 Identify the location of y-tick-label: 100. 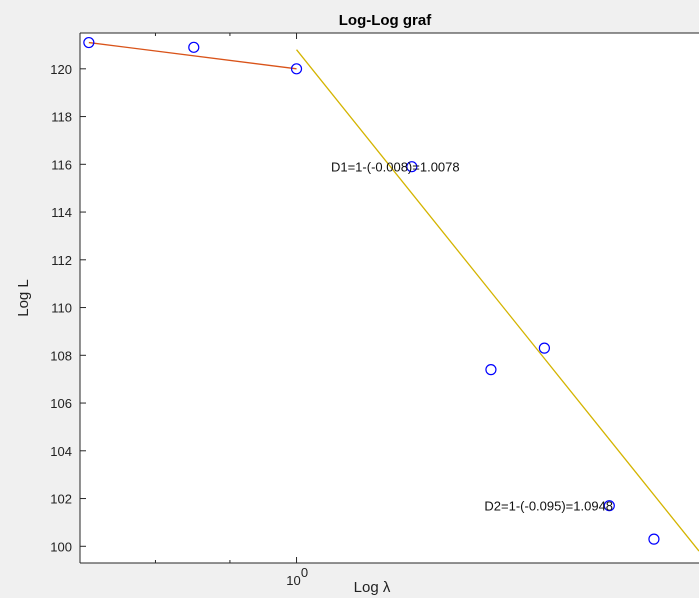
(61, 546).